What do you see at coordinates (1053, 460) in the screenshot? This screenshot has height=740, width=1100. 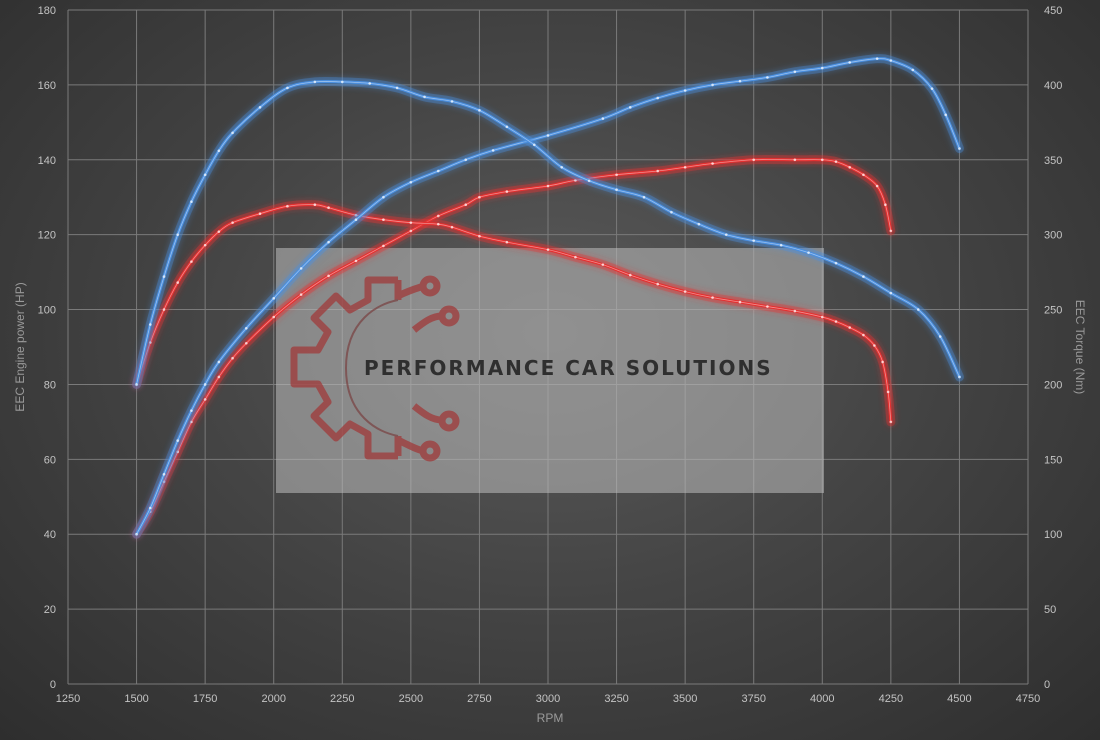 I see `right-tick-label: 150` at bounding box center [1053, 460].